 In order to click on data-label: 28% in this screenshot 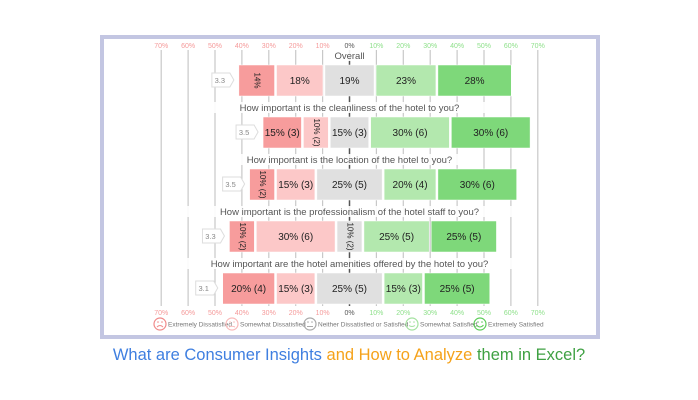, I will do `click(475, 81)`.